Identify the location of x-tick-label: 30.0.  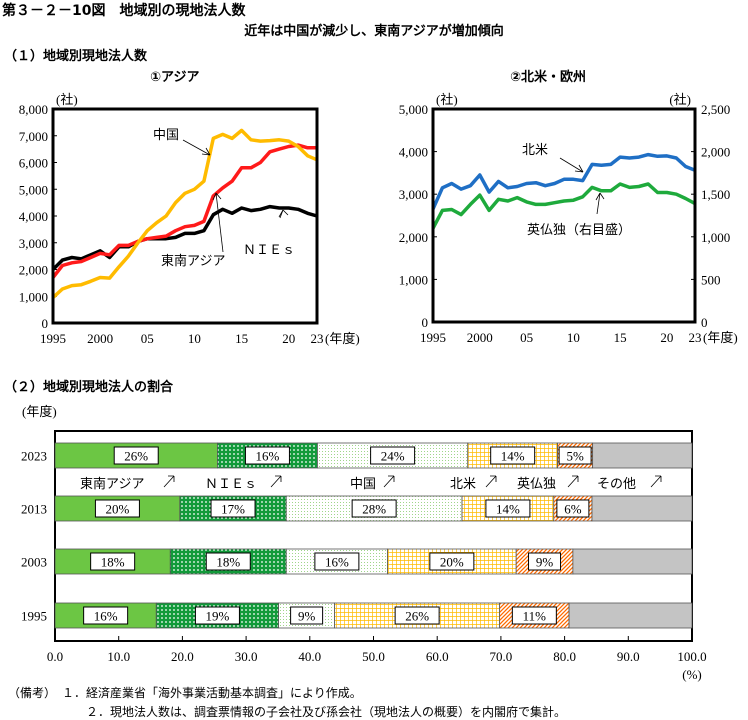
(246, 656).